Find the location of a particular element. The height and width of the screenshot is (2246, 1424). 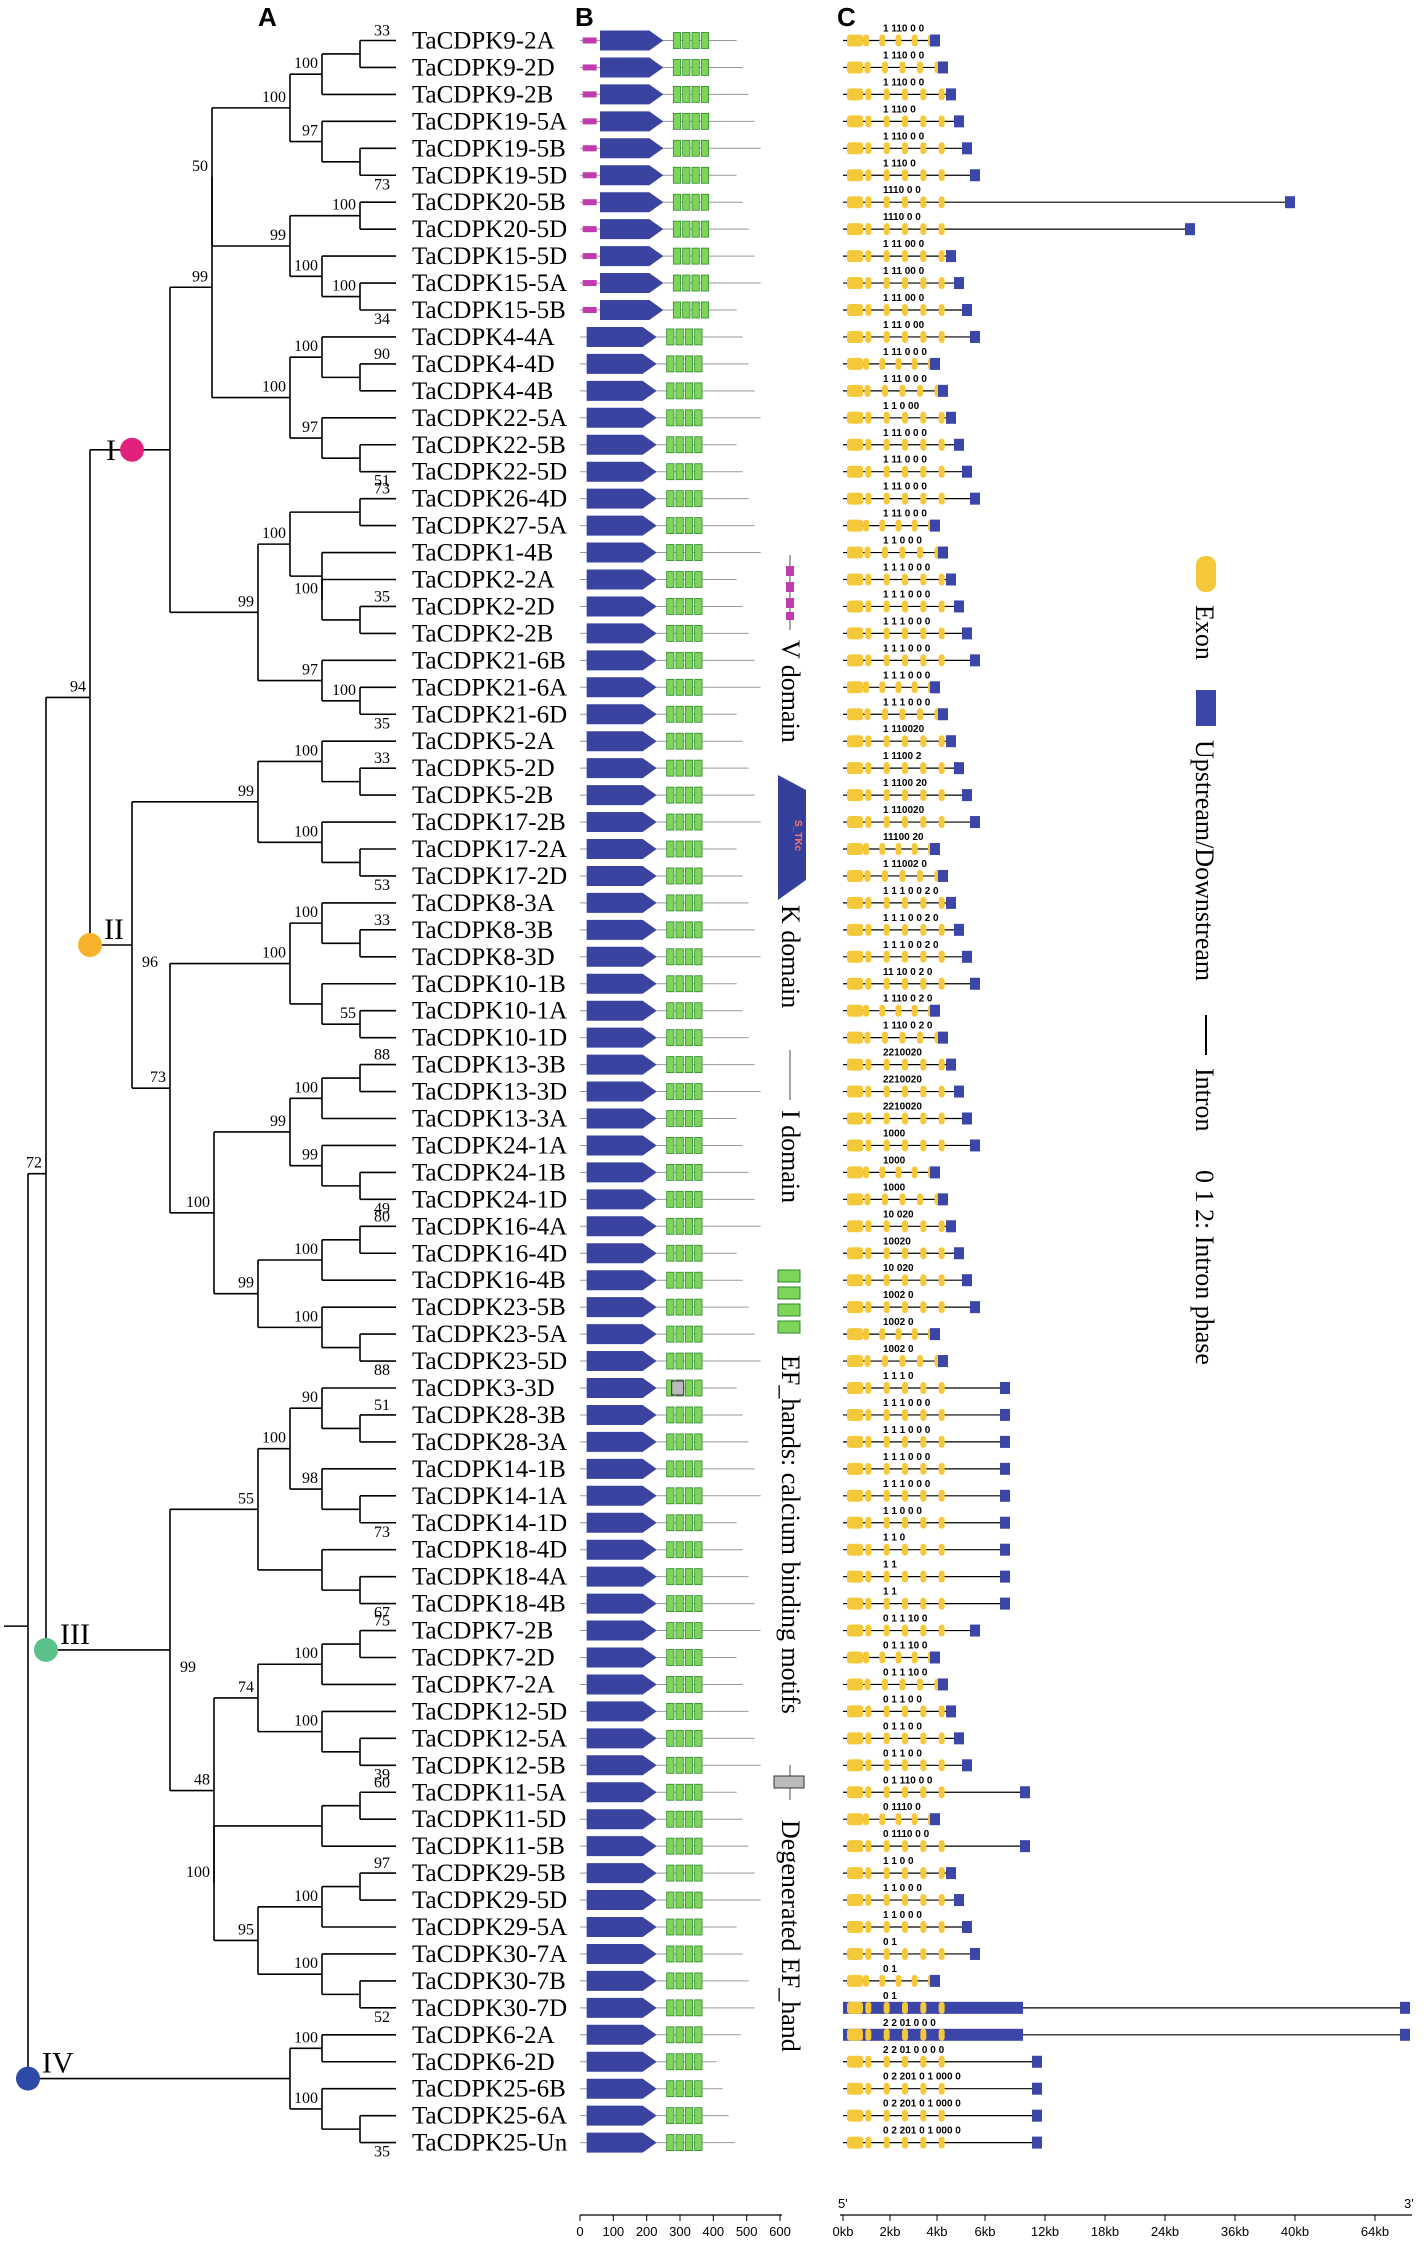

intron-phase-text: 1 110 0 0 is located at coordinates (904, 82).